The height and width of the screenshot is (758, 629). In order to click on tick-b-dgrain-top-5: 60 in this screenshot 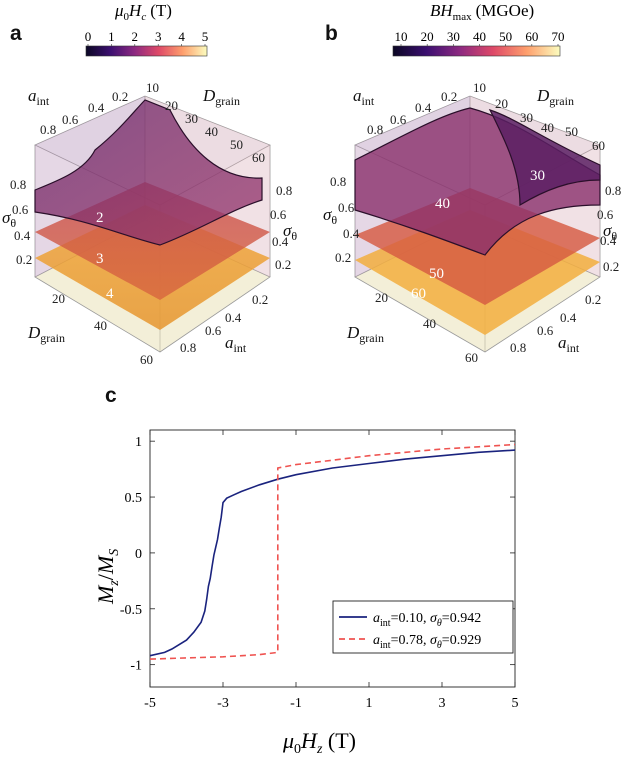, I will do `click(598, 145)`.